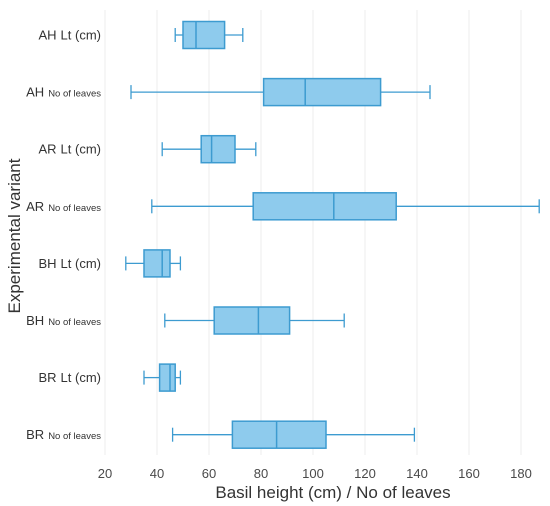 The width and height of the screenshot is (550, 506). I want to click on x-axis-ticks: 20 40 60 80 100 120 140 160 180, so click(315, 473).